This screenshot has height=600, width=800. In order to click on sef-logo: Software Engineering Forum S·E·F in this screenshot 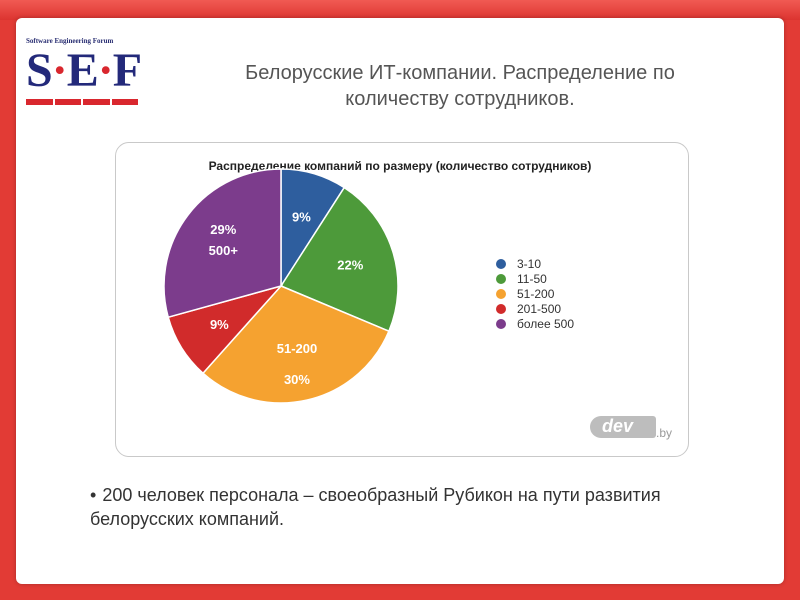, I will do `click(84, 73)`.